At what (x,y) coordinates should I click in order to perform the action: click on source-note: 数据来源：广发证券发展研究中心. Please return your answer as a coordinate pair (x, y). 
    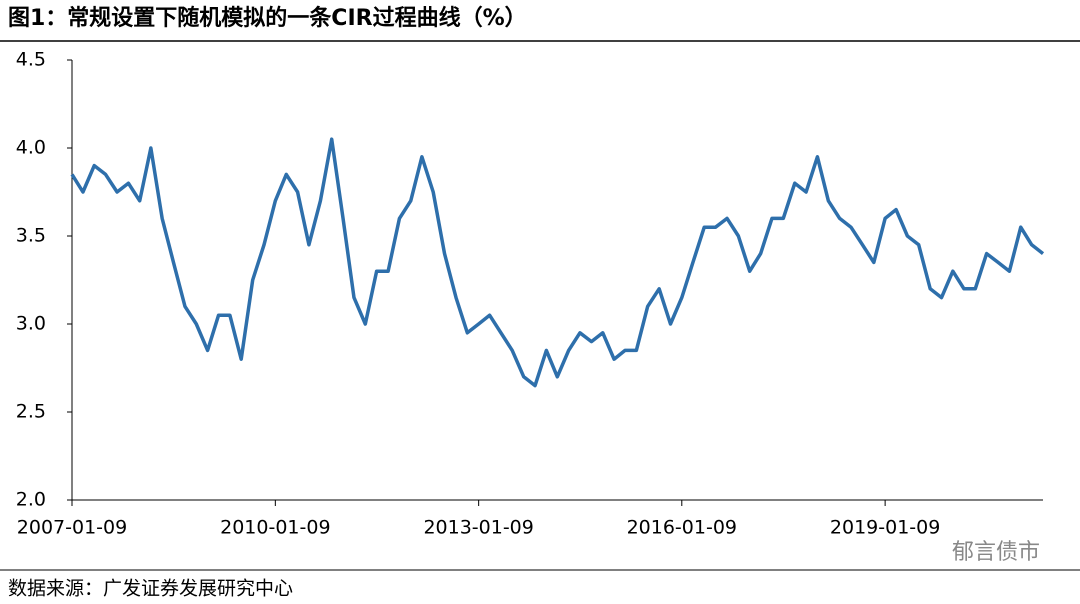
    Looking at the image, I should click on (150, 589).